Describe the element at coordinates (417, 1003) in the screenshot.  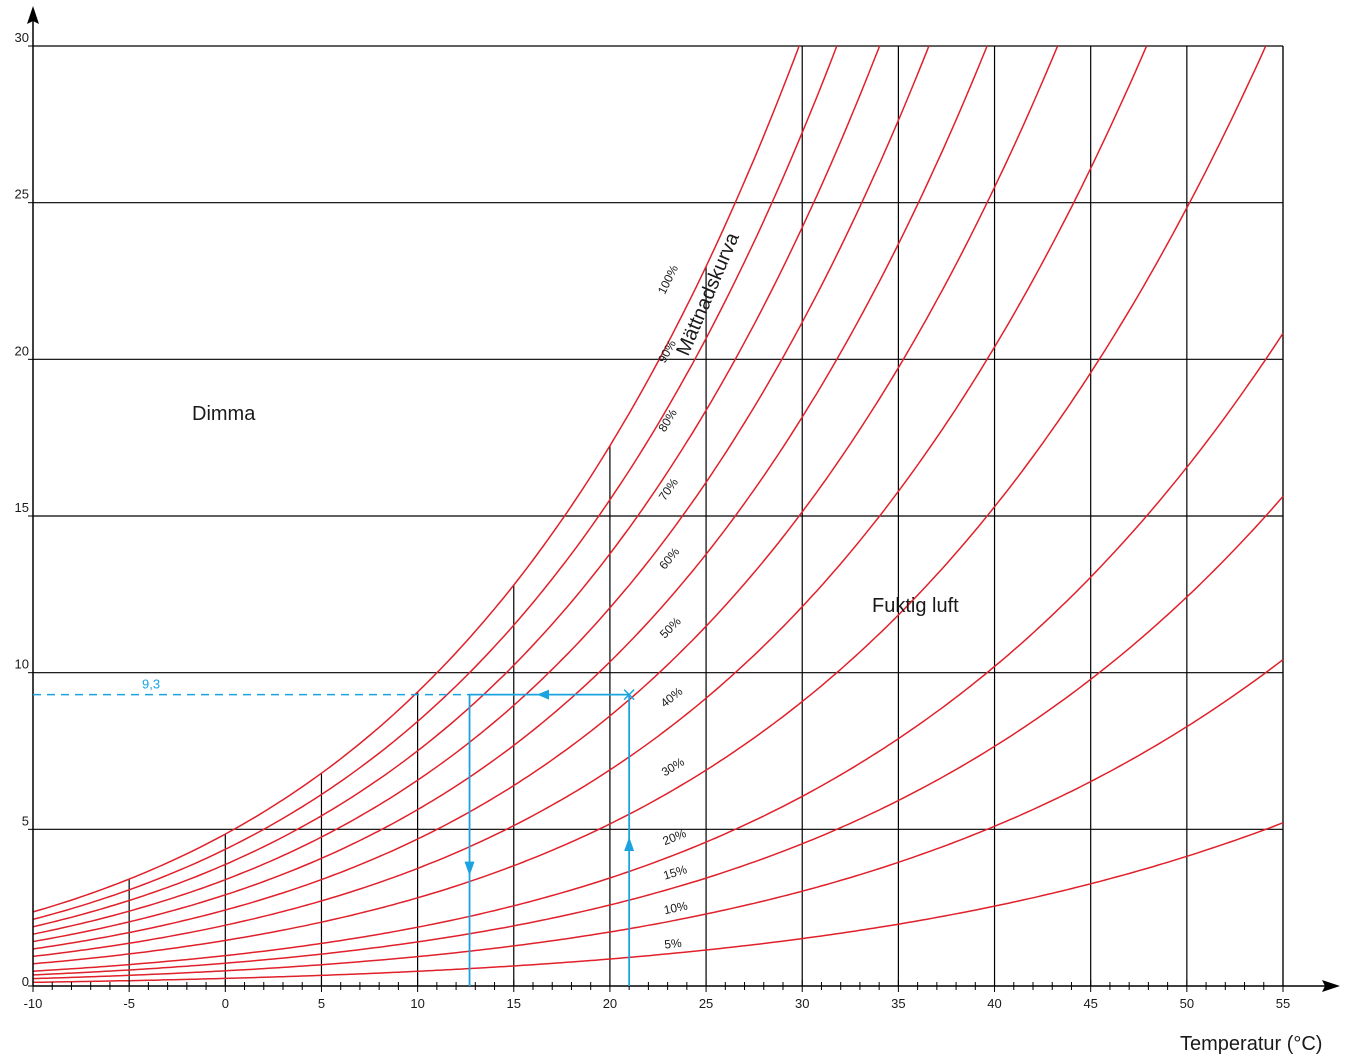
I see `x-tick-label: 10` at that location.